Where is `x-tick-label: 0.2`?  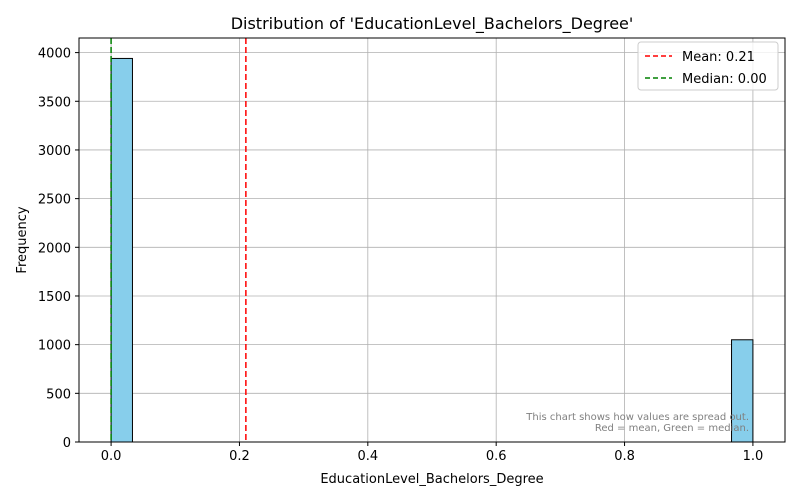
x-tick-label: 0.2 is located at coordinates (239, 456).